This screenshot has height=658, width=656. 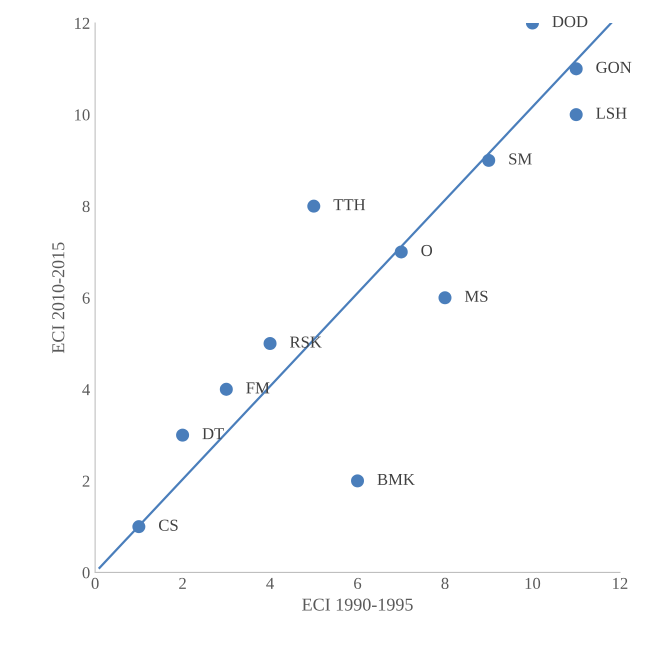 What do you see at coordinates (358, 584) in the screenshot?
I see `x-tick-label: 6` at bounding box center [358, 584].